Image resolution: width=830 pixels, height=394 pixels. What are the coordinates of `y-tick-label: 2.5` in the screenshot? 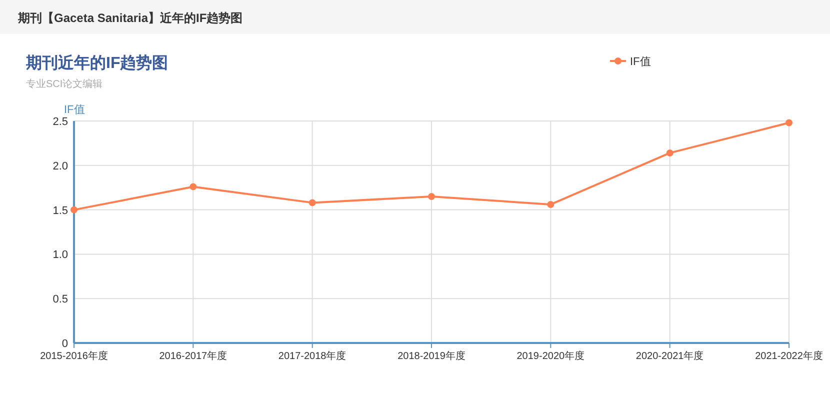 It's located at (60, 122).